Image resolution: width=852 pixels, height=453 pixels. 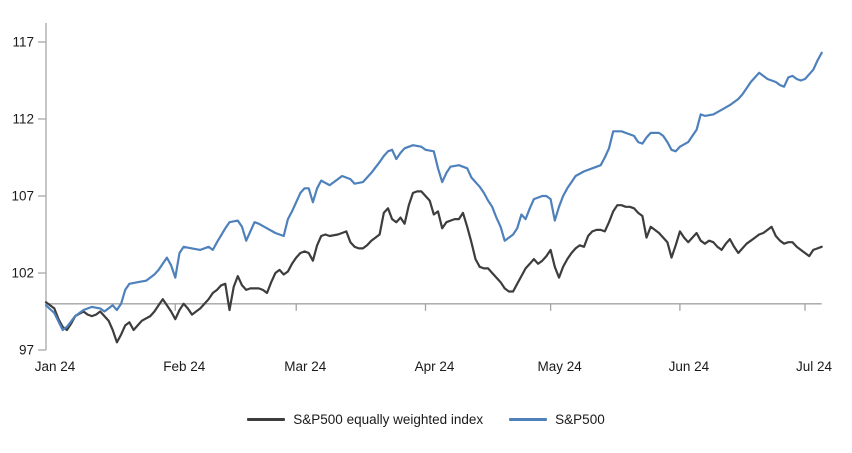 What do you see at coordinates (22, 196) in the screenshot?
I see `y-tick-label: 107` at bounding box center [22, 196].